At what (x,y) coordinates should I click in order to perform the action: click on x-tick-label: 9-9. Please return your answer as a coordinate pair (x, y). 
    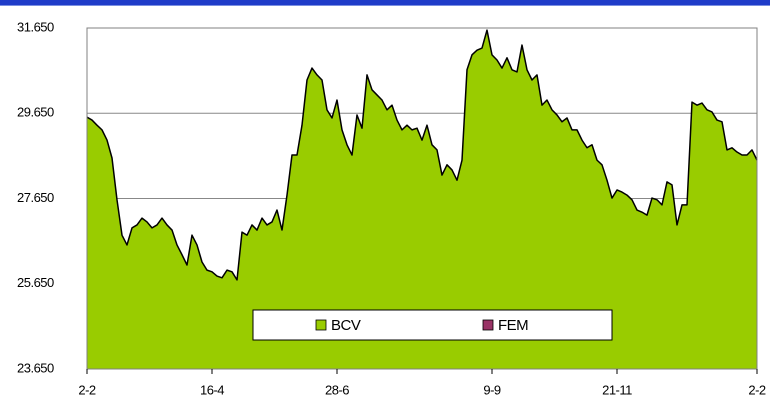
    Looking at the image, I should click on (492, 389).